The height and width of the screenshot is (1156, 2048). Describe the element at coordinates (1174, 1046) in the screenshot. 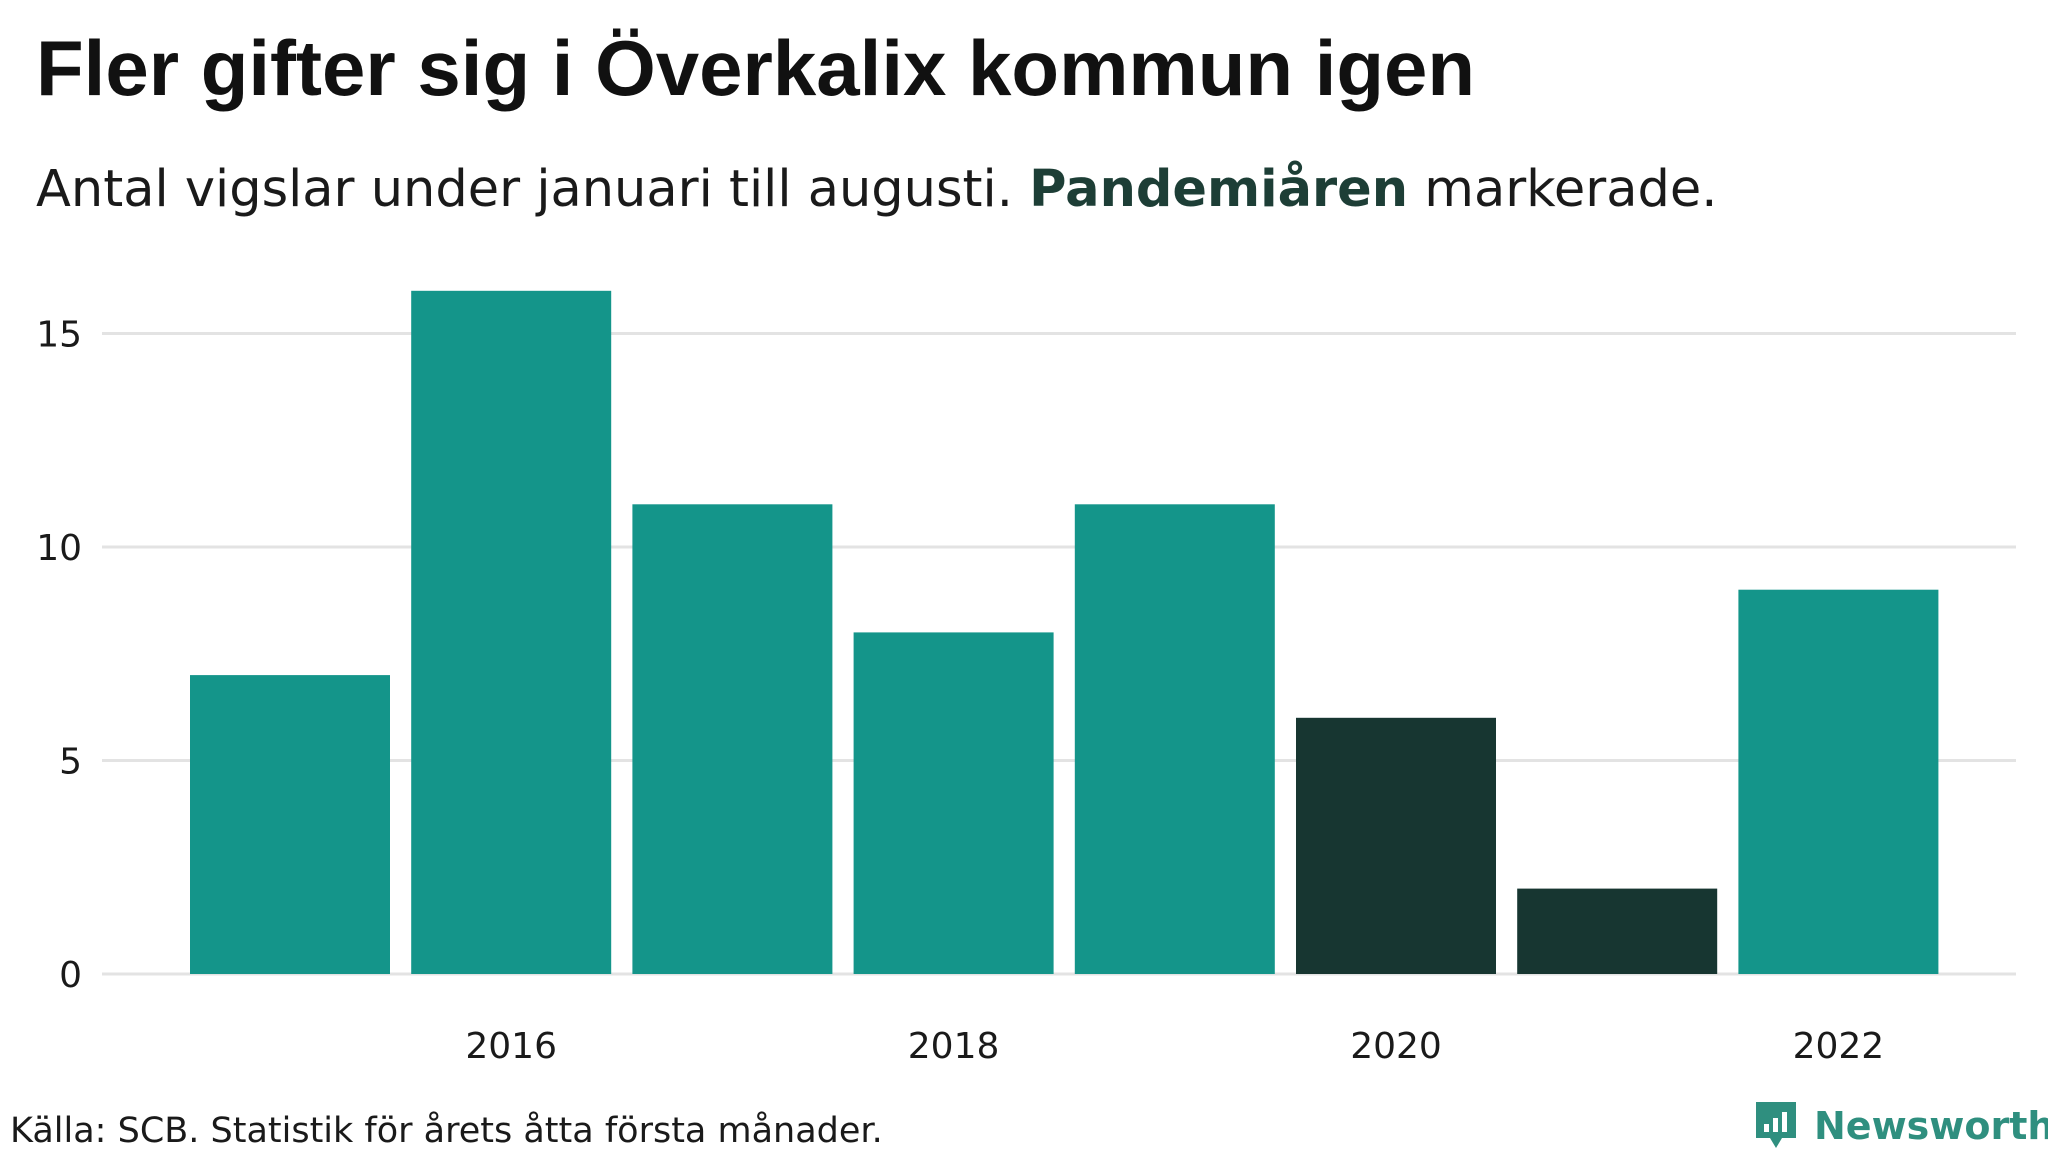

I see `x-axis-tick-labels: 2016 2018 2020 2022` at that location.